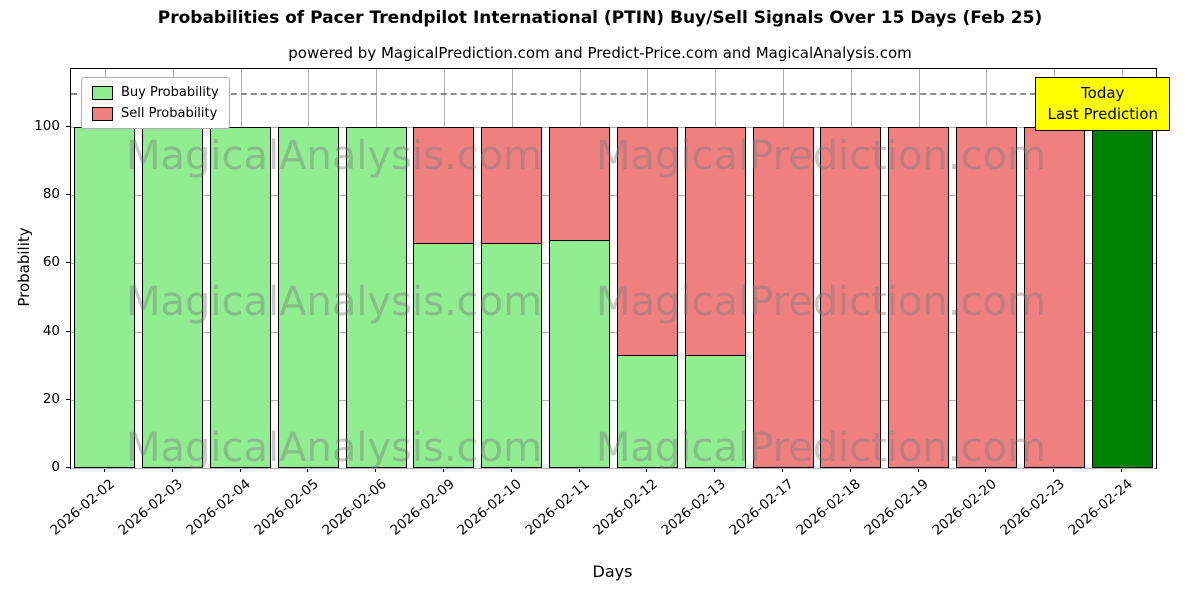  I want to click on threshold-dashed-line, so click(613, 93).